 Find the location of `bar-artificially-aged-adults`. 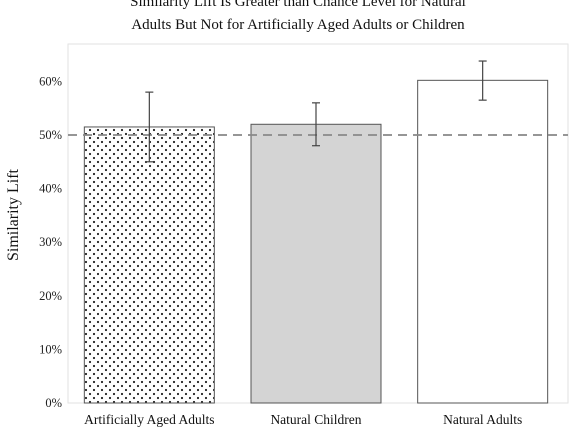

bar-artificially-aged-adults is located at coordinates (149, 265).